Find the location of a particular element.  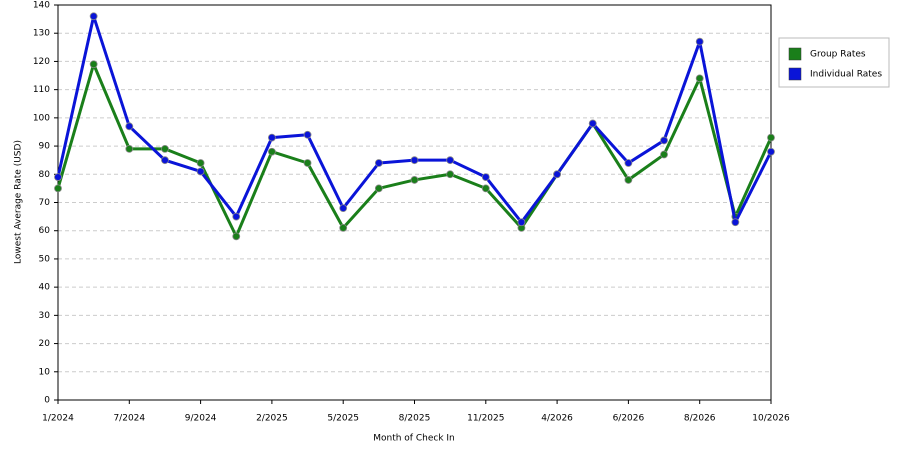

y-tick-label: 80 is located at coordinates (45, 175).